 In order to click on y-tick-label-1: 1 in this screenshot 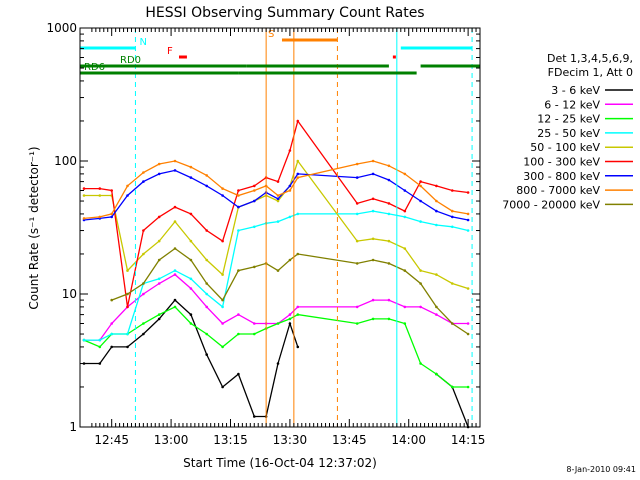, I will do `click(73, 427)`.